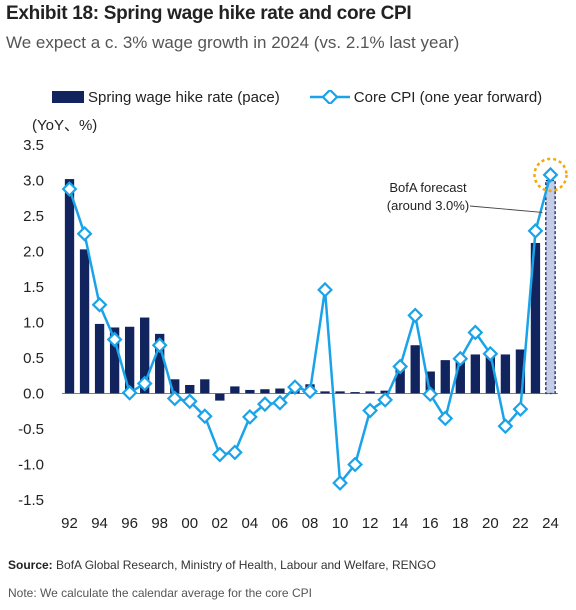 The height and width of the screenshot is (610, 576). I want to click on legend-label-cpi: Core CPI (one year forward), so click(448, 97).